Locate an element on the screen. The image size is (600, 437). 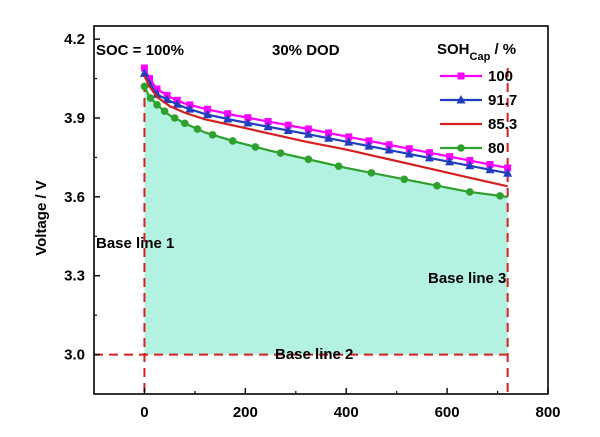
series-91.7-point-13 is located at coordinates (329, 137).